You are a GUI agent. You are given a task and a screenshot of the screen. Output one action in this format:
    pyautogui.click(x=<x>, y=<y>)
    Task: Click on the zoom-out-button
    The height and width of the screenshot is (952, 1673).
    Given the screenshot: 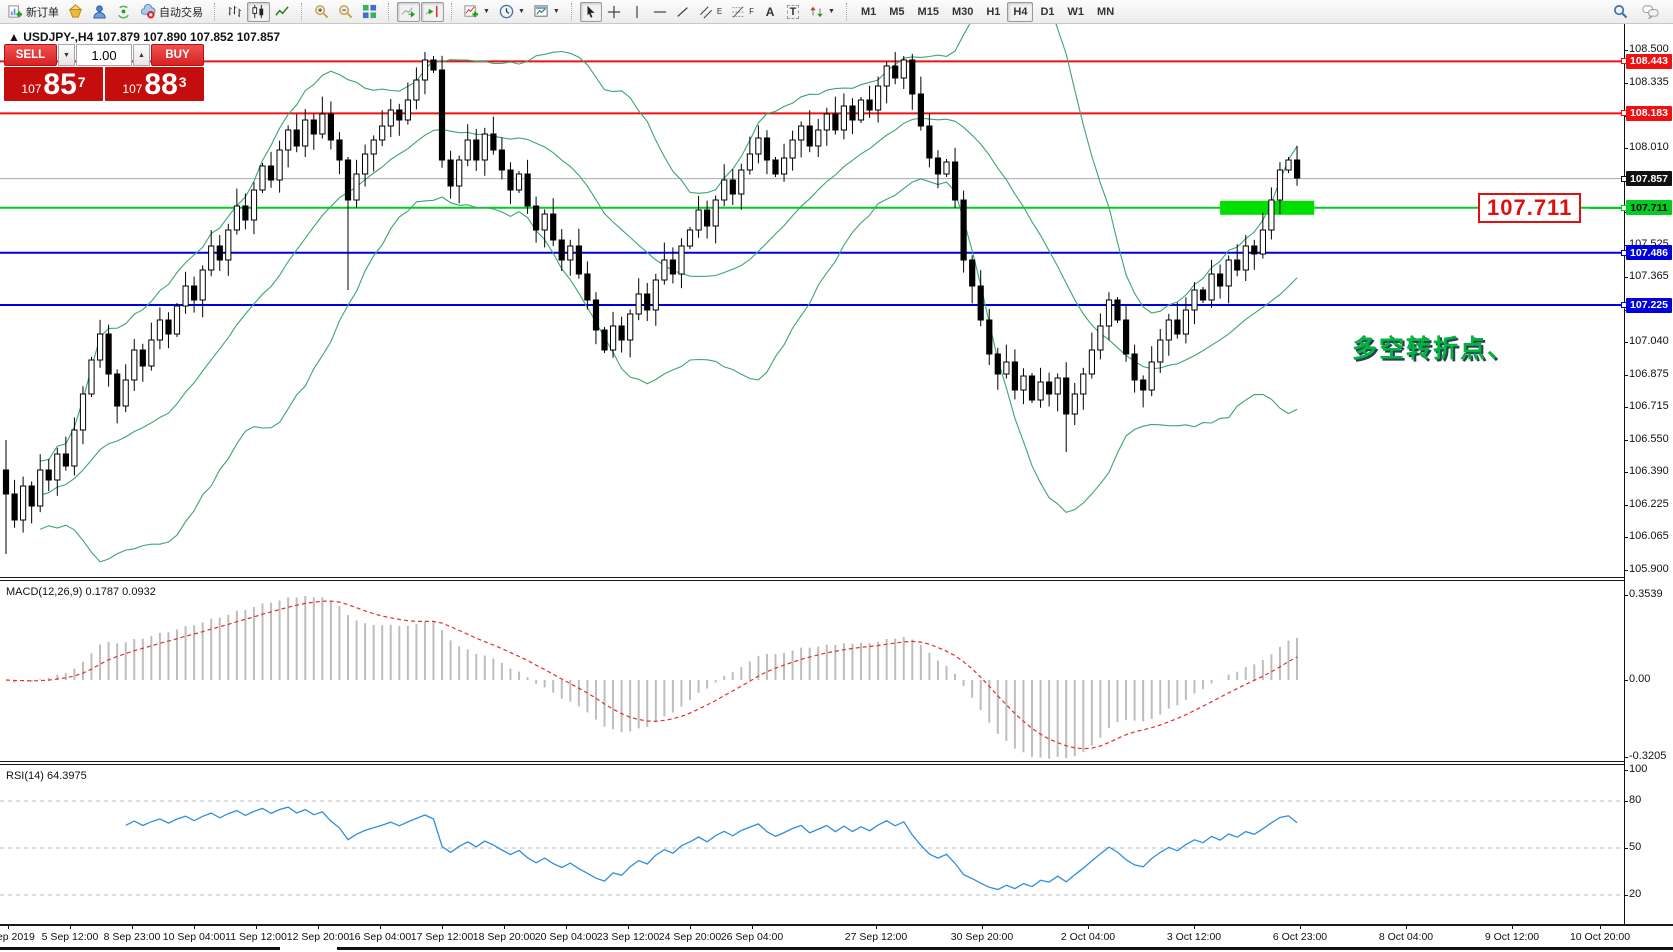 What is the action you would take?
    pyautogui.click(x=345, y=12)
    